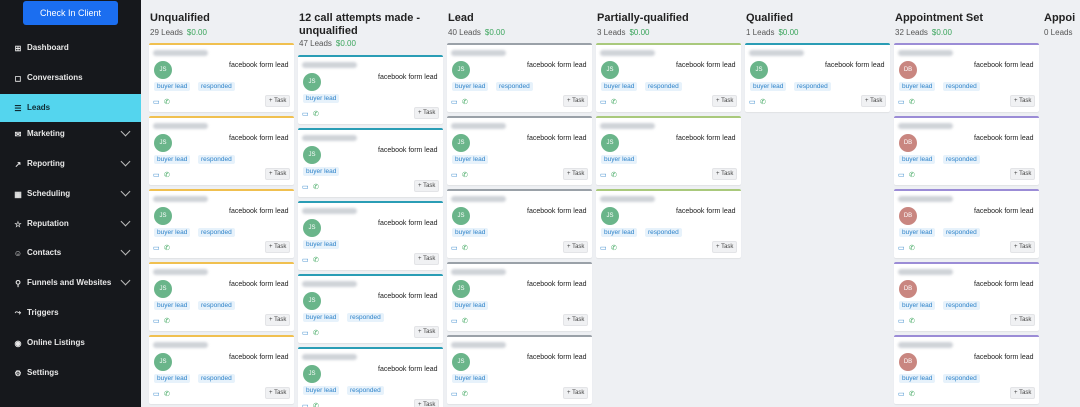 The width and height of the screenshot is (1080, 407). Describe the element at coordinates (70, 343) in the screenshot. I see `sidebar-item-online-listings: ◉ Online Listings` at that location.